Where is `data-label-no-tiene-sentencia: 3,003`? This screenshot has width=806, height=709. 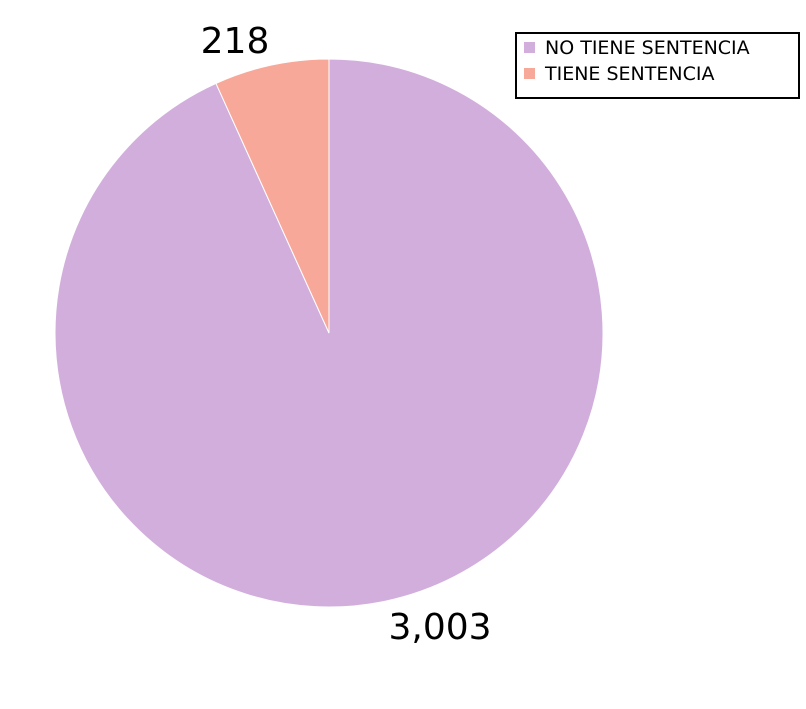 data-label-no-tiene-sentencia: 3,003 is located at coordinates (439, 627).